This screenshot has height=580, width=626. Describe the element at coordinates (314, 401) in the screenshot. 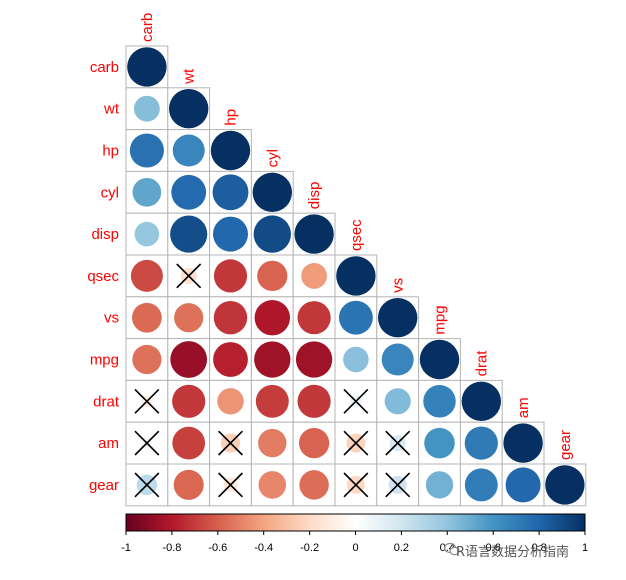

I see `circle-drat-disp` at that location.